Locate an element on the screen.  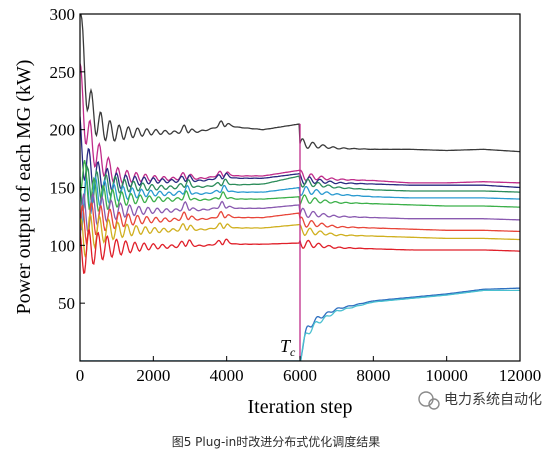
y-tick-label: 250 is located at coordinates (63, 72).